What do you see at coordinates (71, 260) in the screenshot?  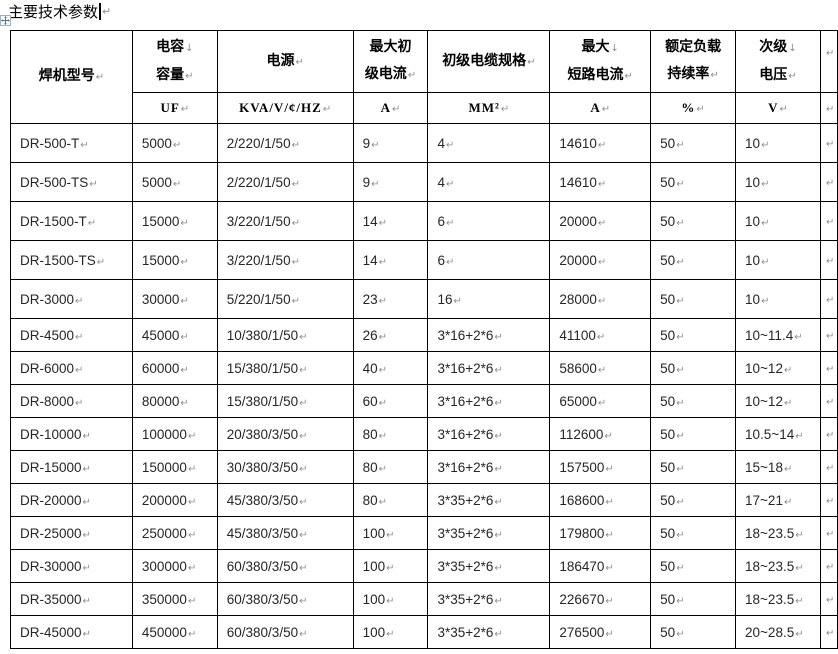 I see `cell-model: DR-1500-TS↵` at bounding box center [71, 260].